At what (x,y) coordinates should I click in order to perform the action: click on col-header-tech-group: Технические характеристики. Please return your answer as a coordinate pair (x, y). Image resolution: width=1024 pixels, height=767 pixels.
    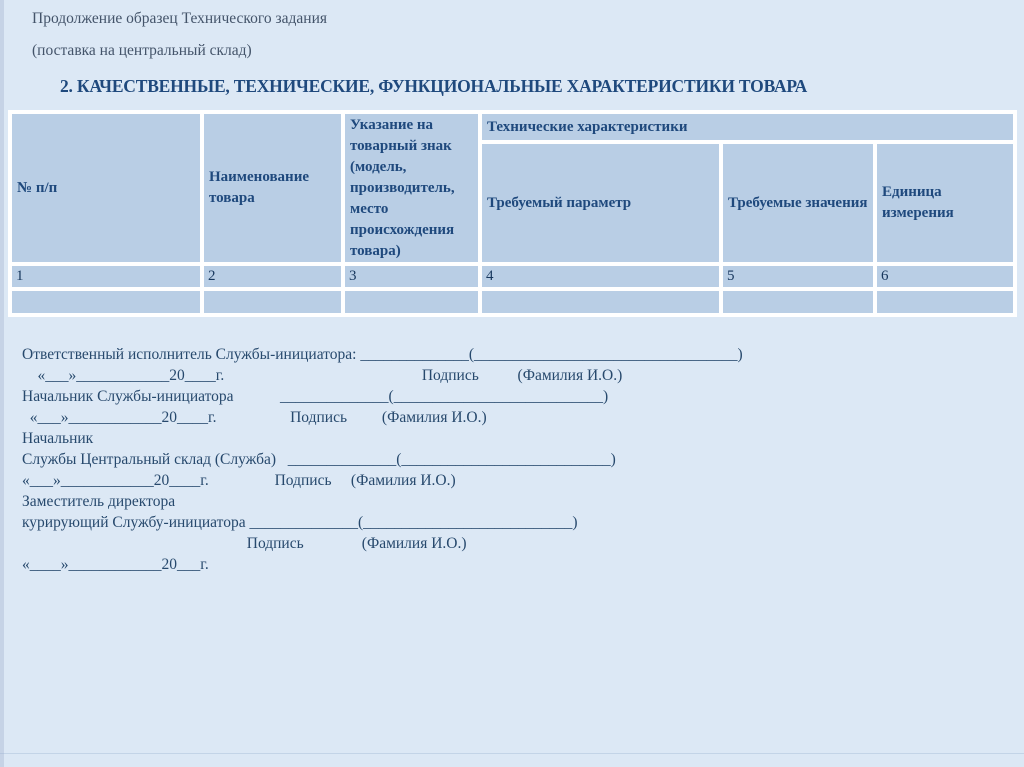
    Looking at the image, I should click on (747, 127).